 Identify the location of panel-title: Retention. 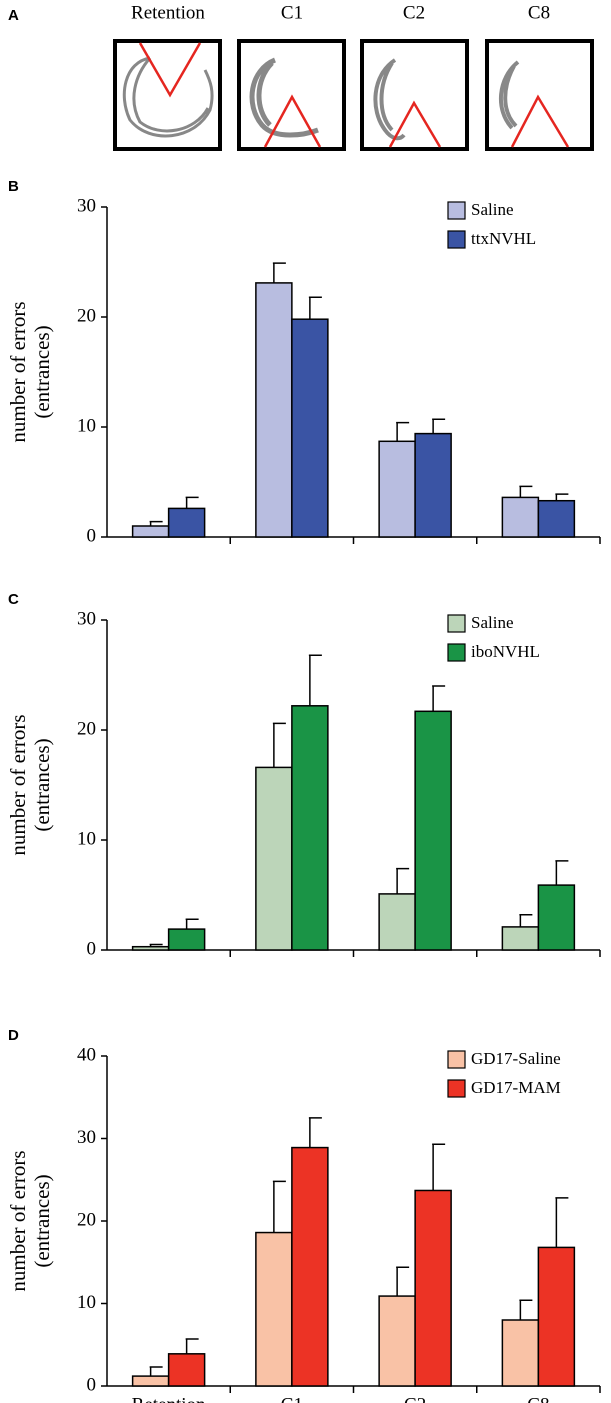
(168, 12).